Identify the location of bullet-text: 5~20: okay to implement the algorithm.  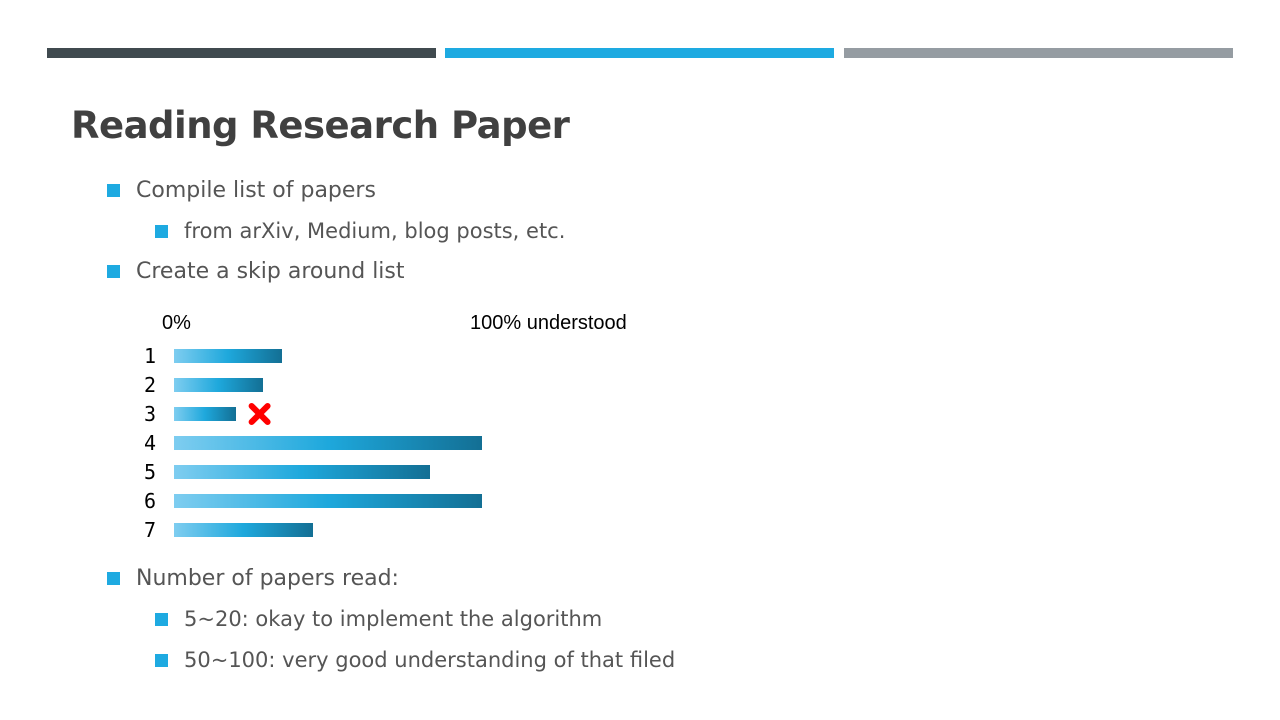
(393, 619).